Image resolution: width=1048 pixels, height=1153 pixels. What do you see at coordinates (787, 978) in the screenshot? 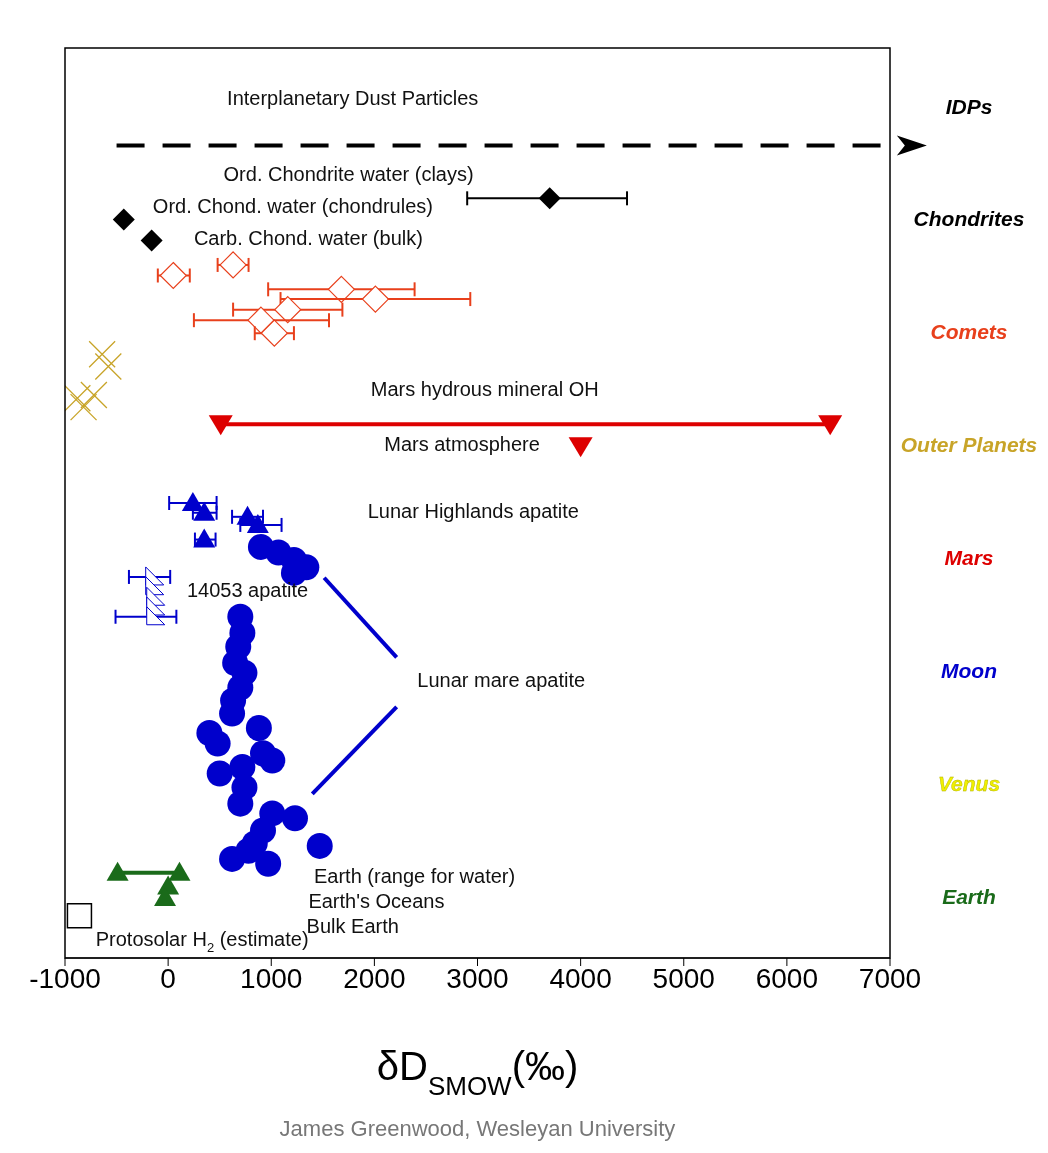
I see `x-tick-label: 6000` at bounding box center [787, 978].